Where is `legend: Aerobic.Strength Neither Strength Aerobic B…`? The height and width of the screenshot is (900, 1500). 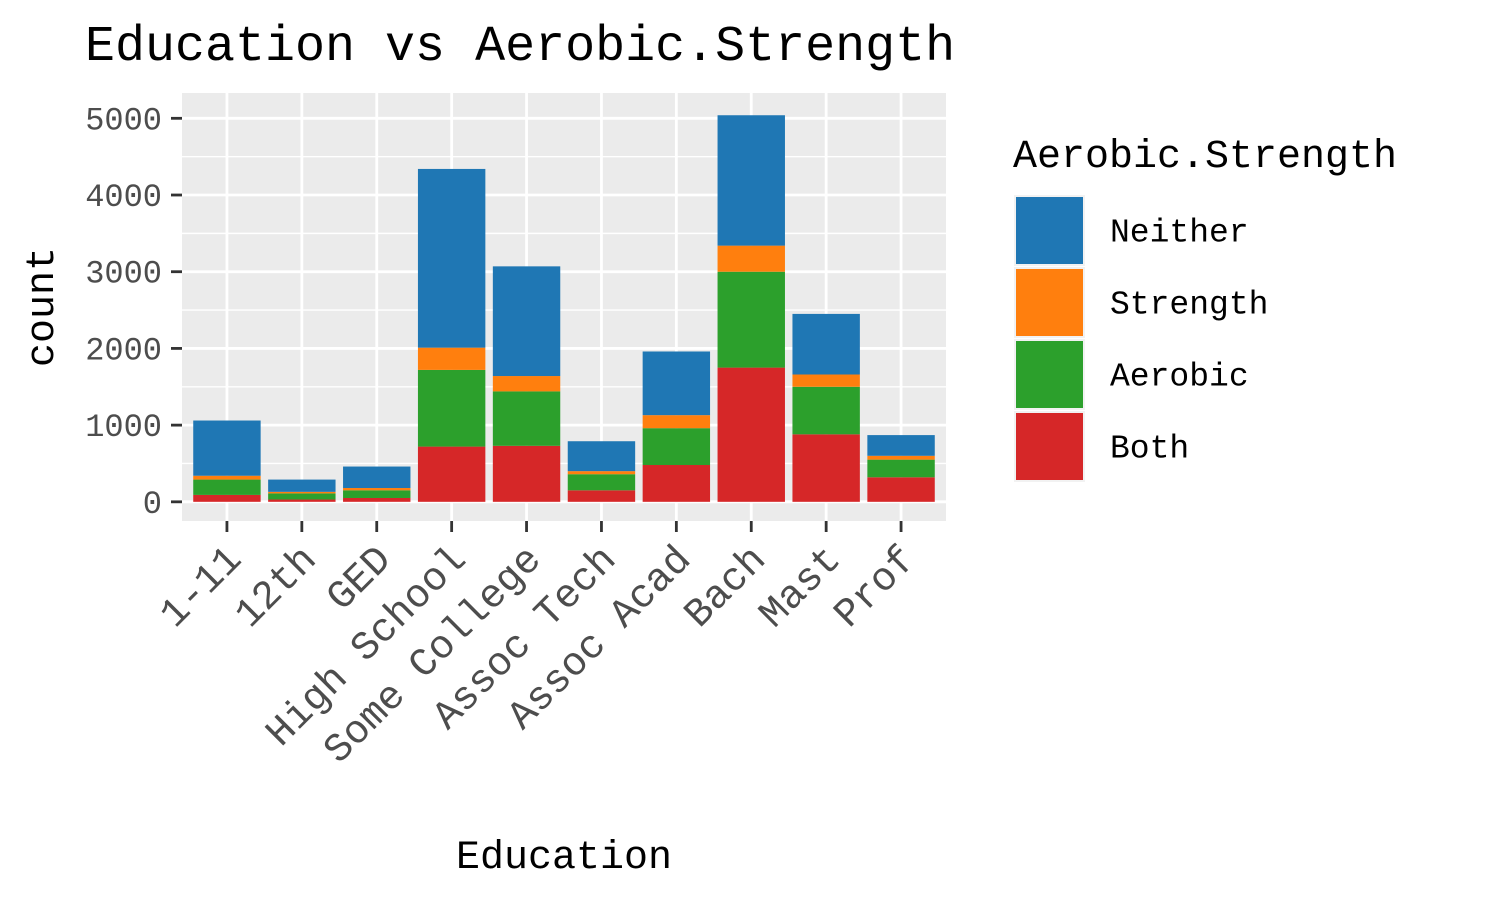 legend: Aerobic.Strength Neither Strength Aerobic B… is located at coordinates (1205, 308).